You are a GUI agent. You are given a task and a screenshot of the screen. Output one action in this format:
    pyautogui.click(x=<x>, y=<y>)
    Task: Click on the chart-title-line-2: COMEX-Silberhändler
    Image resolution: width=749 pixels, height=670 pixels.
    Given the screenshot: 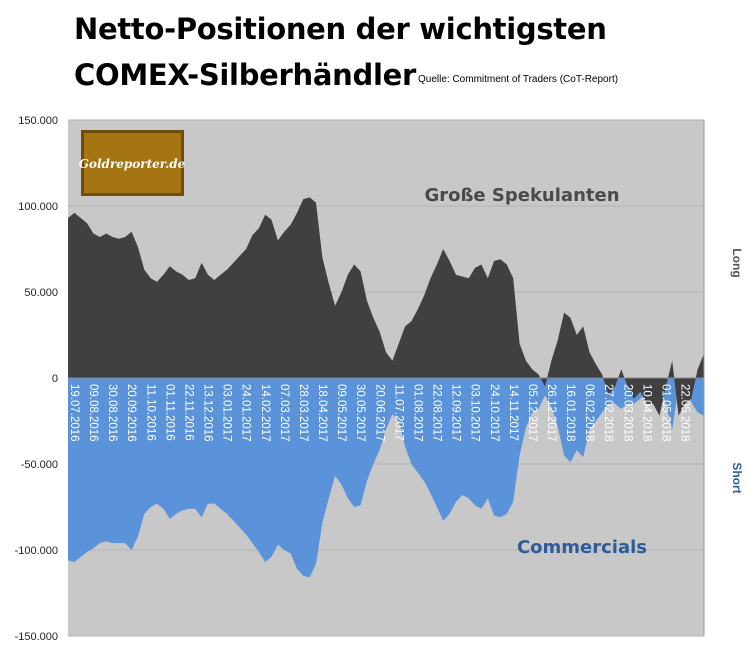 What is the action you would take?
    pyautogui.click(x=245, y=75)
    